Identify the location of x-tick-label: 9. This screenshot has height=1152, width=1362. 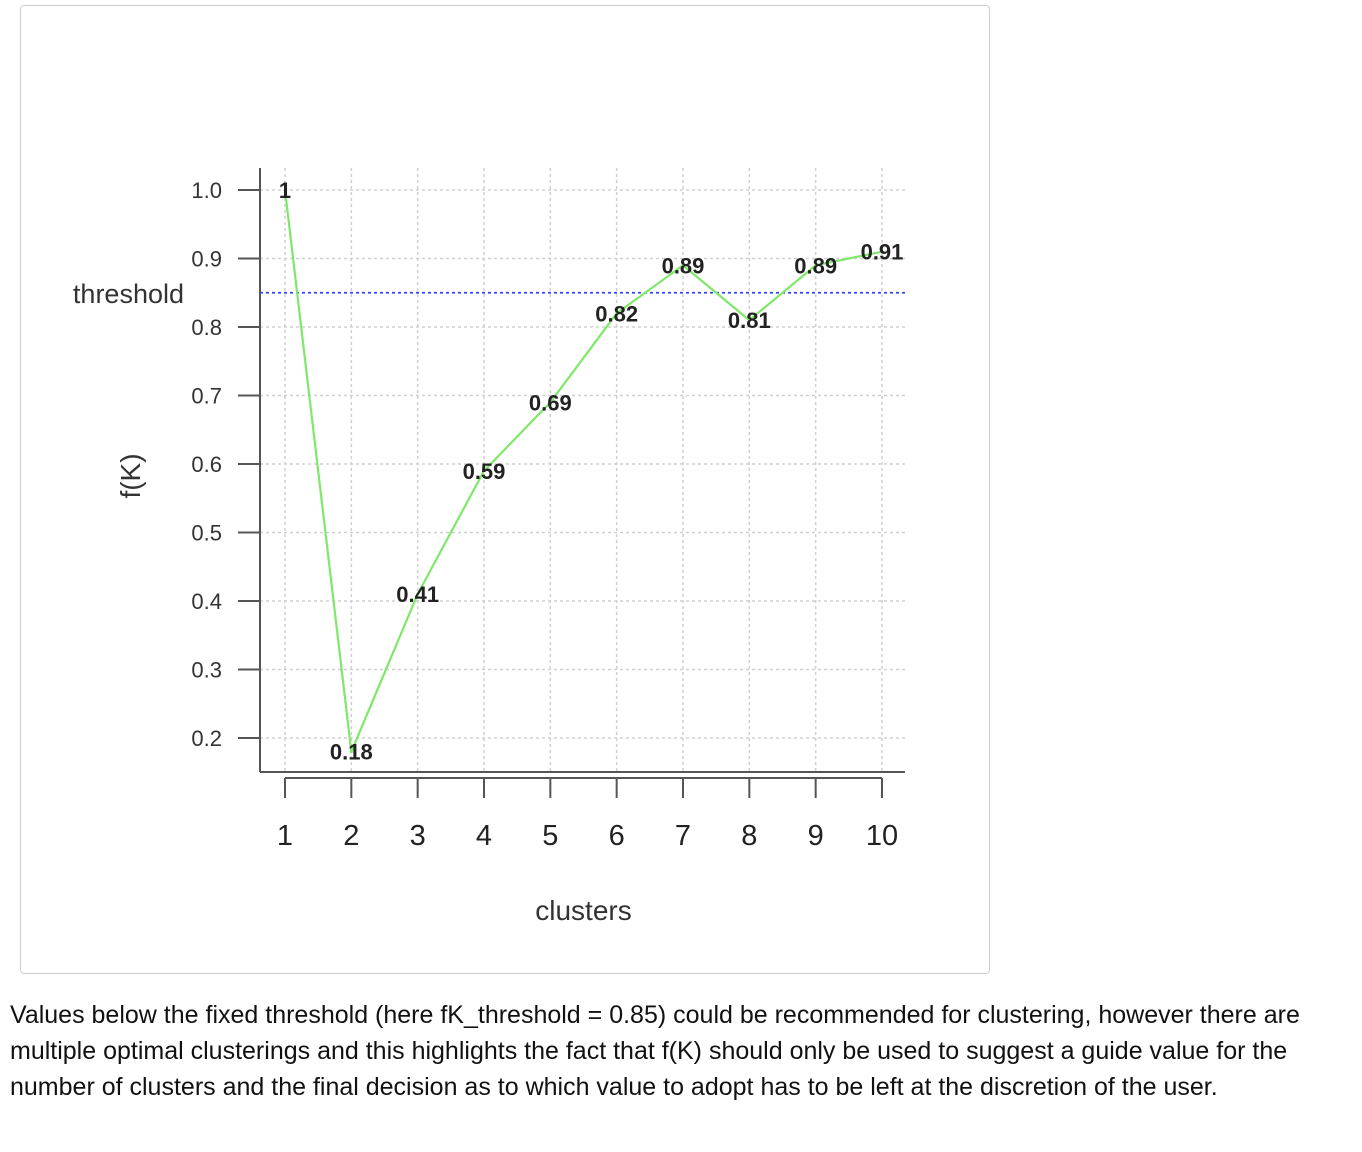
(816, 836).